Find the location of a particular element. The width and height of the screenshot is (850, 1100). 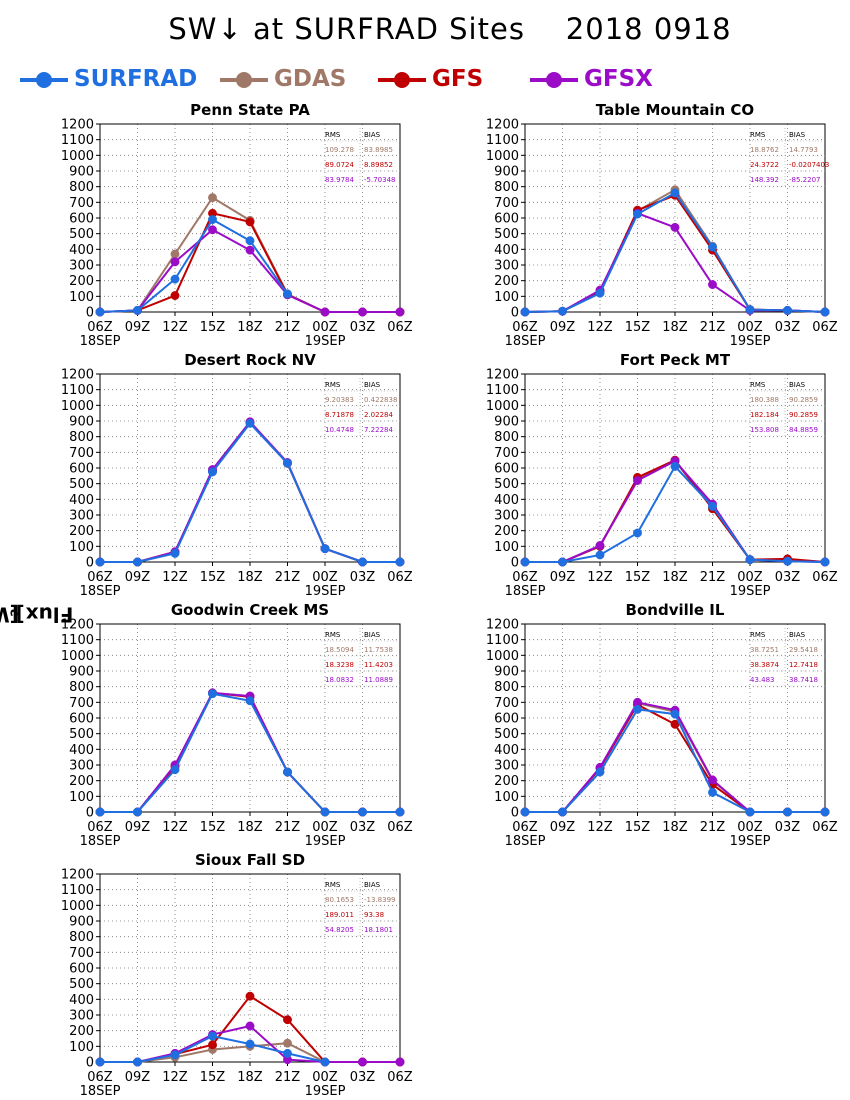

stats-bias-value: 0.422838 is located at coordinates (380, 400).